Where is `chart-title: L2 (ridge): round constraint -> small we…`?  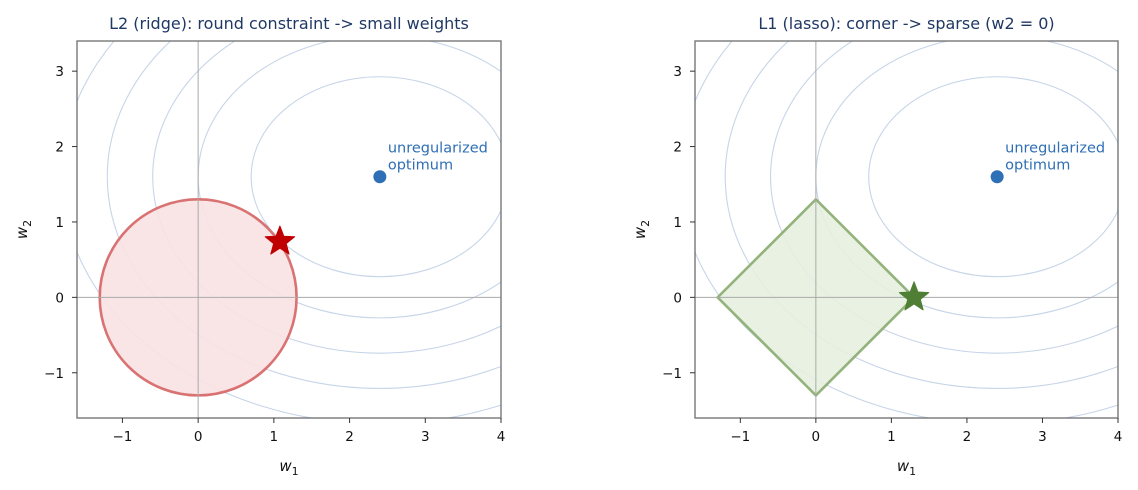
chart-title: L2 (ridge): round constraint -> small we… is located at coordinates (289, 23).